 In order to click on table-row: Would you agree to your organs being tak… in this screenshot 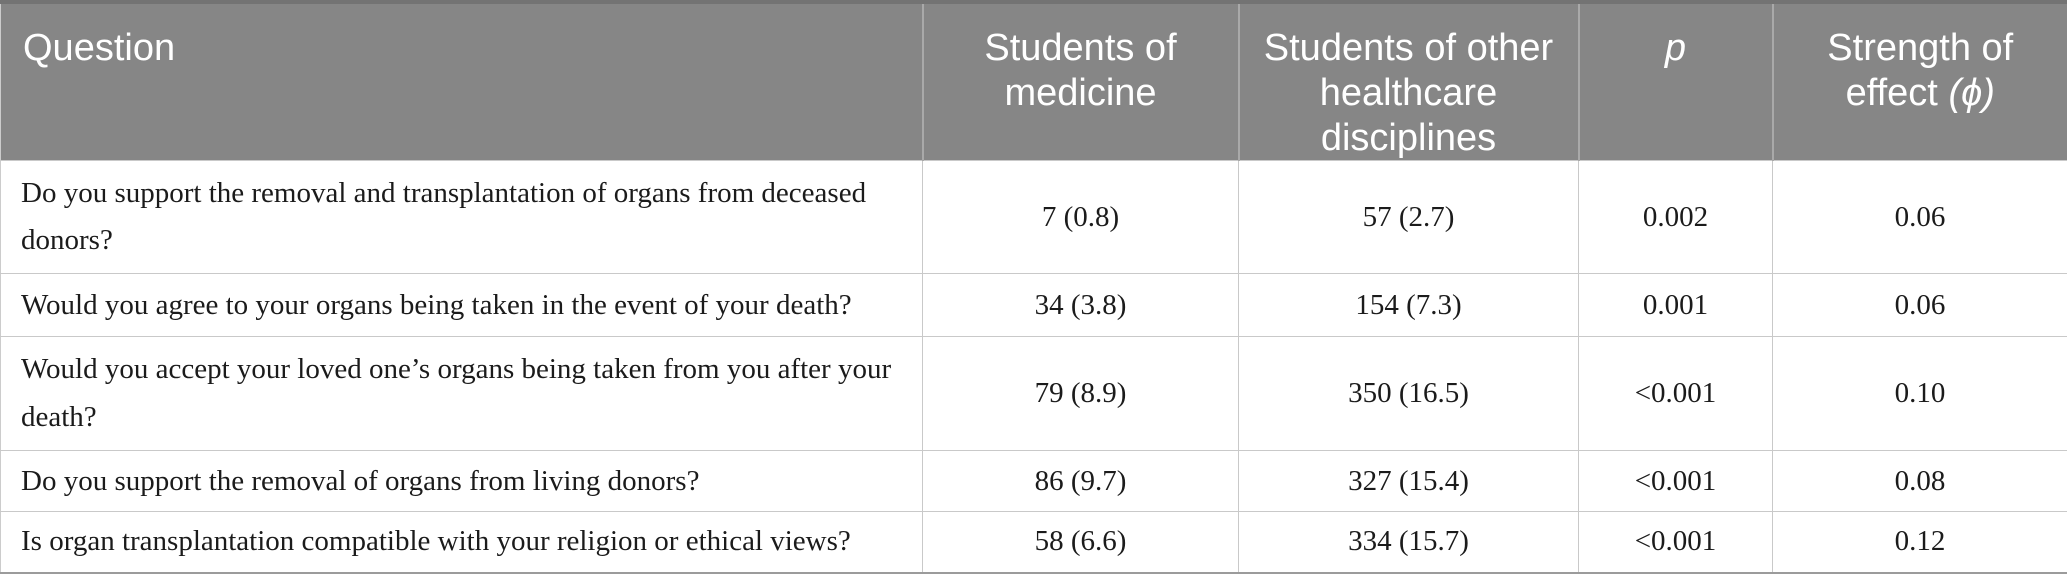, I will do `click(1033, 305)`.